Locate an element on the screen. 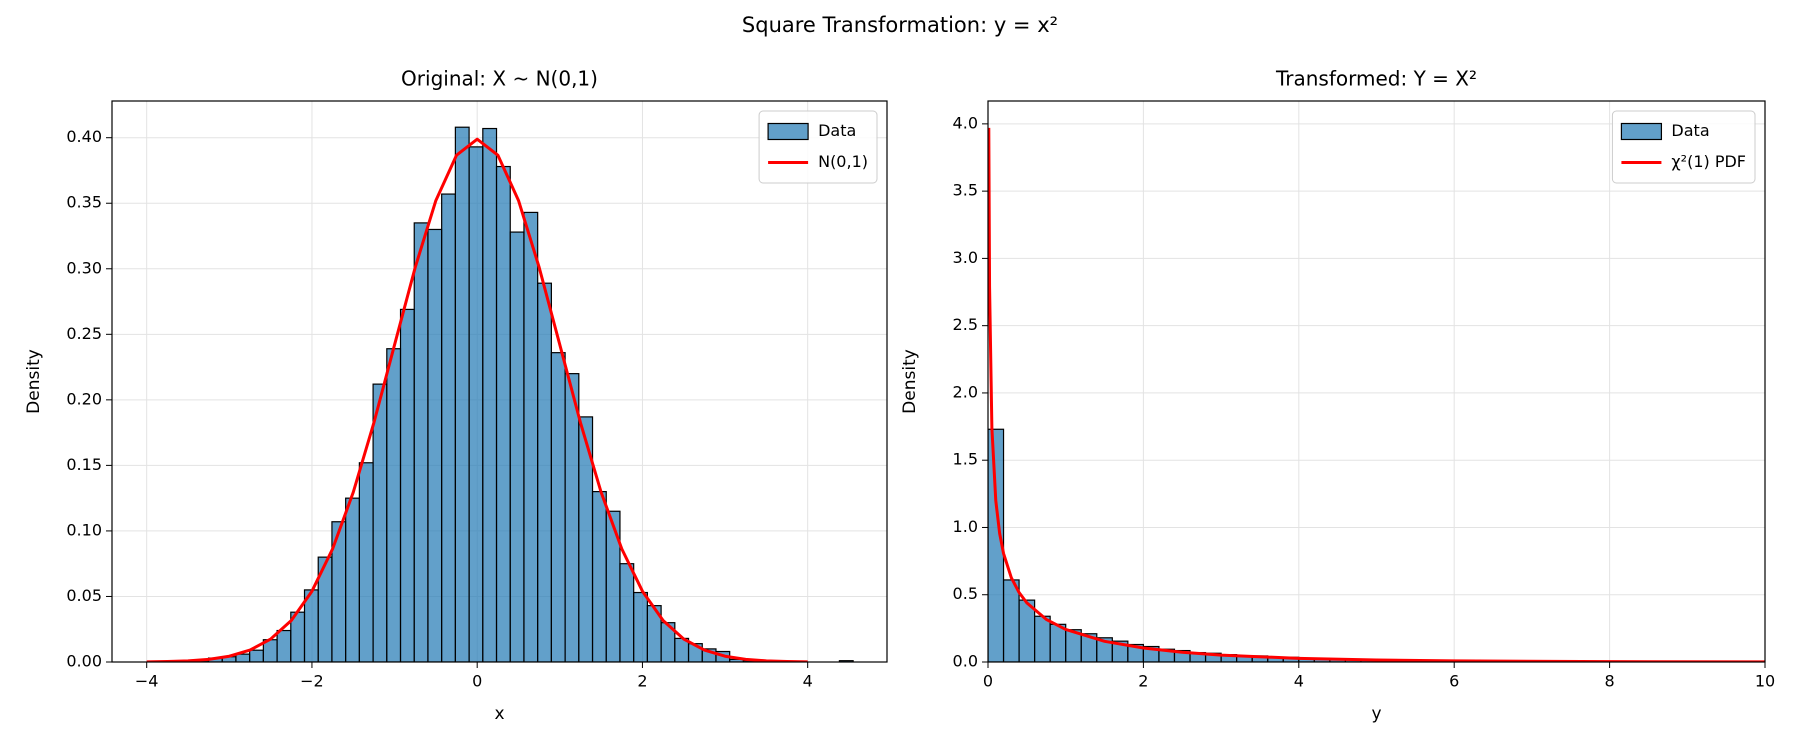 This screenshot has height=750, width=1800. x-axis-label: x is located at coordinates (499, 714).